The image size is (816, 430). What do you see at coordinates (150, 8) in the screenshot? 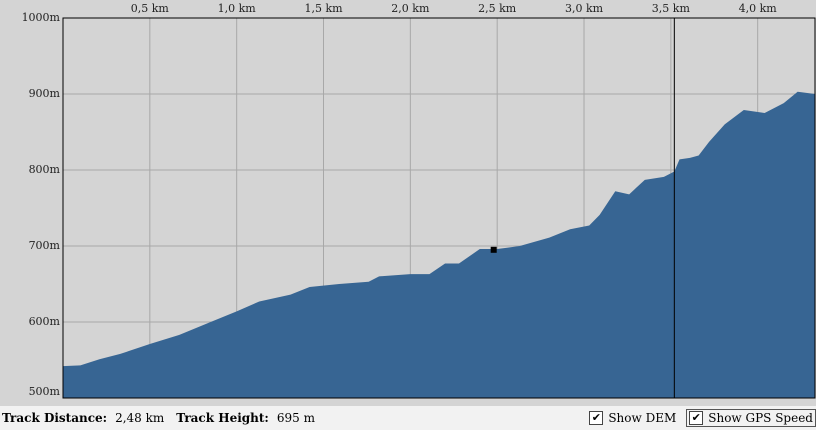
I see `x-tick-label: 0,5 km` at bounding box center [150, 8].